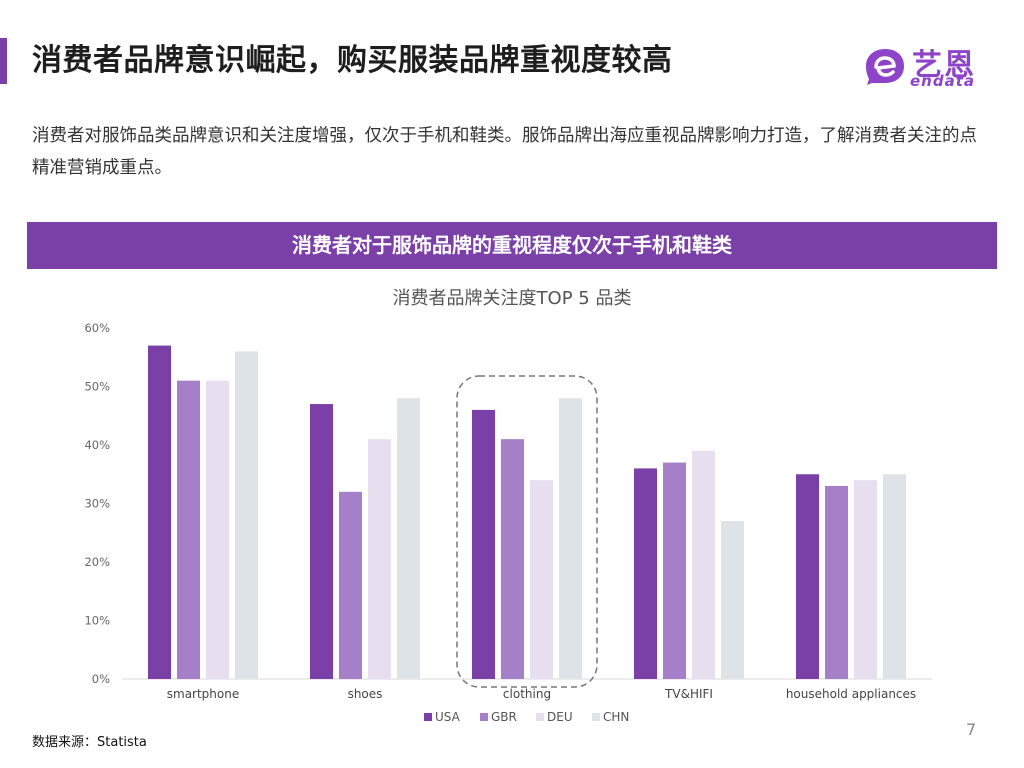 The image size is (1024, 768). I want to click on legend-label-chn: CHN, so click(616, 717).